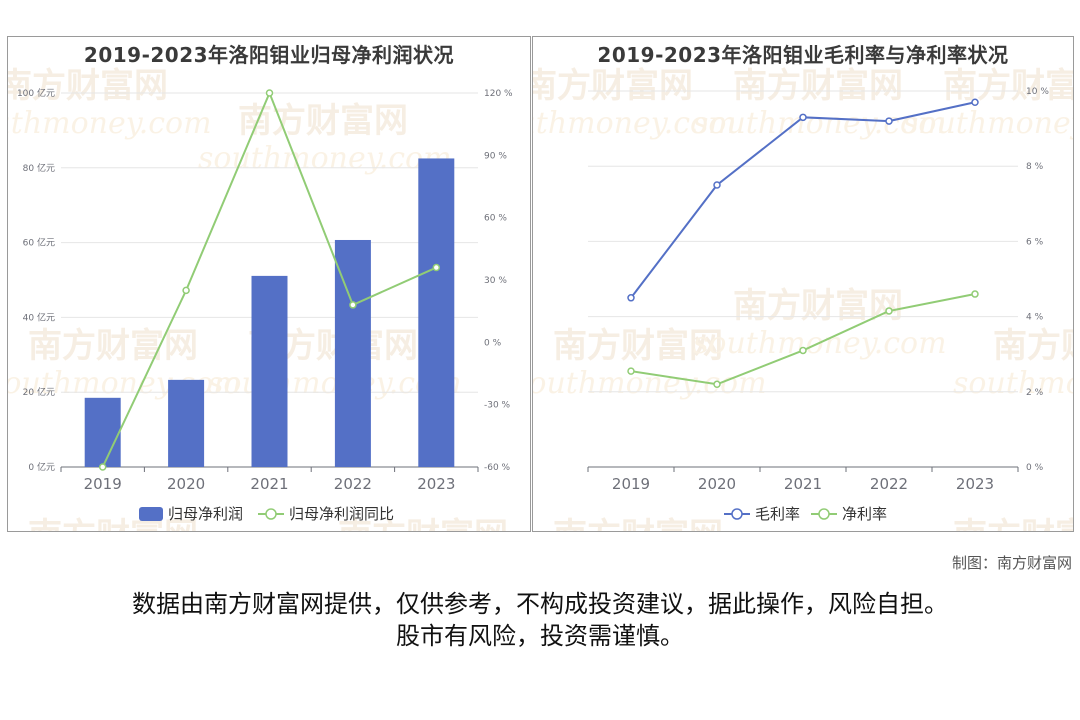 This screenshot has height=720, width=1080. What do you see at coordinates (1035, 242) in the screenshot?
I see `y-right-tick-label: 6 %` at bounding box center [1035, 242].